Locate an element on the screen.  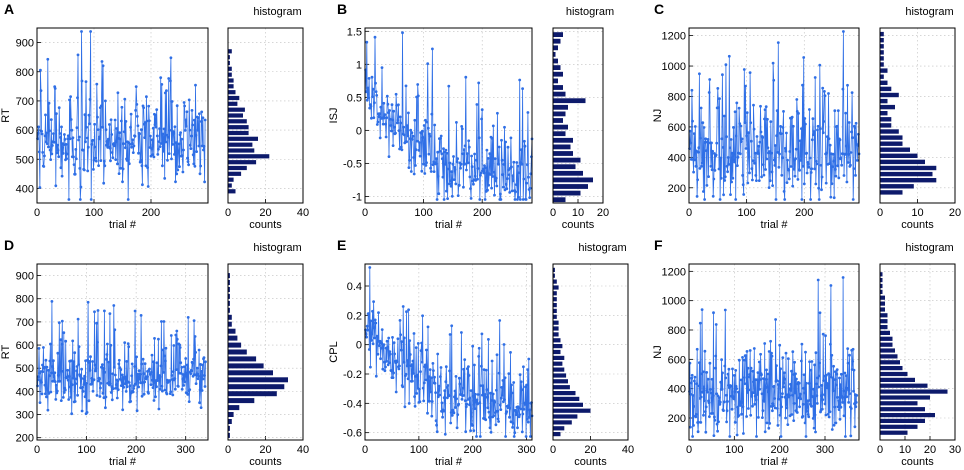
hist-x-axis-label: counts is located at coordinates (265, 462).